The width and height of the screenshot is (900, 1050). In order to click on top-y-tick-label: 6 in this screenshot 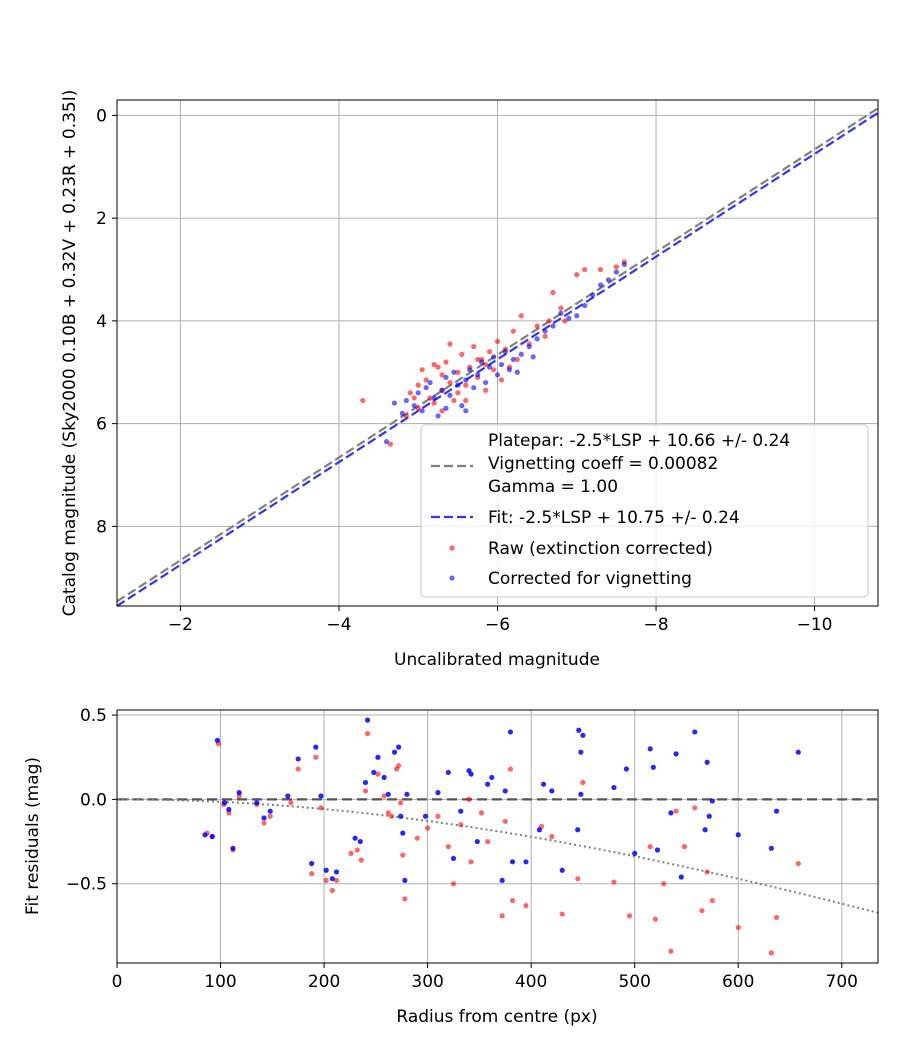, I will do `click(101, 425)`.